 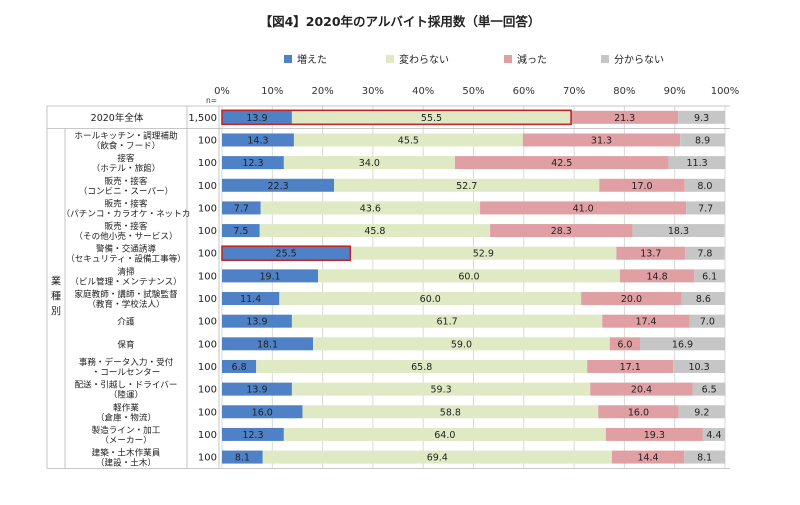 I want to click on data-label-unknown: 18.3, so click(x=678, y=231).